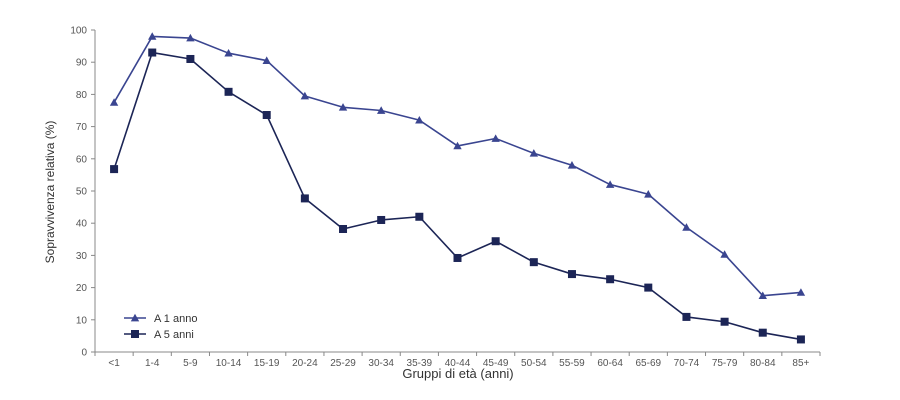 This screenshot has height=400, width=900. I want to click on x-tick-label: 80-84, so click(763, 363).